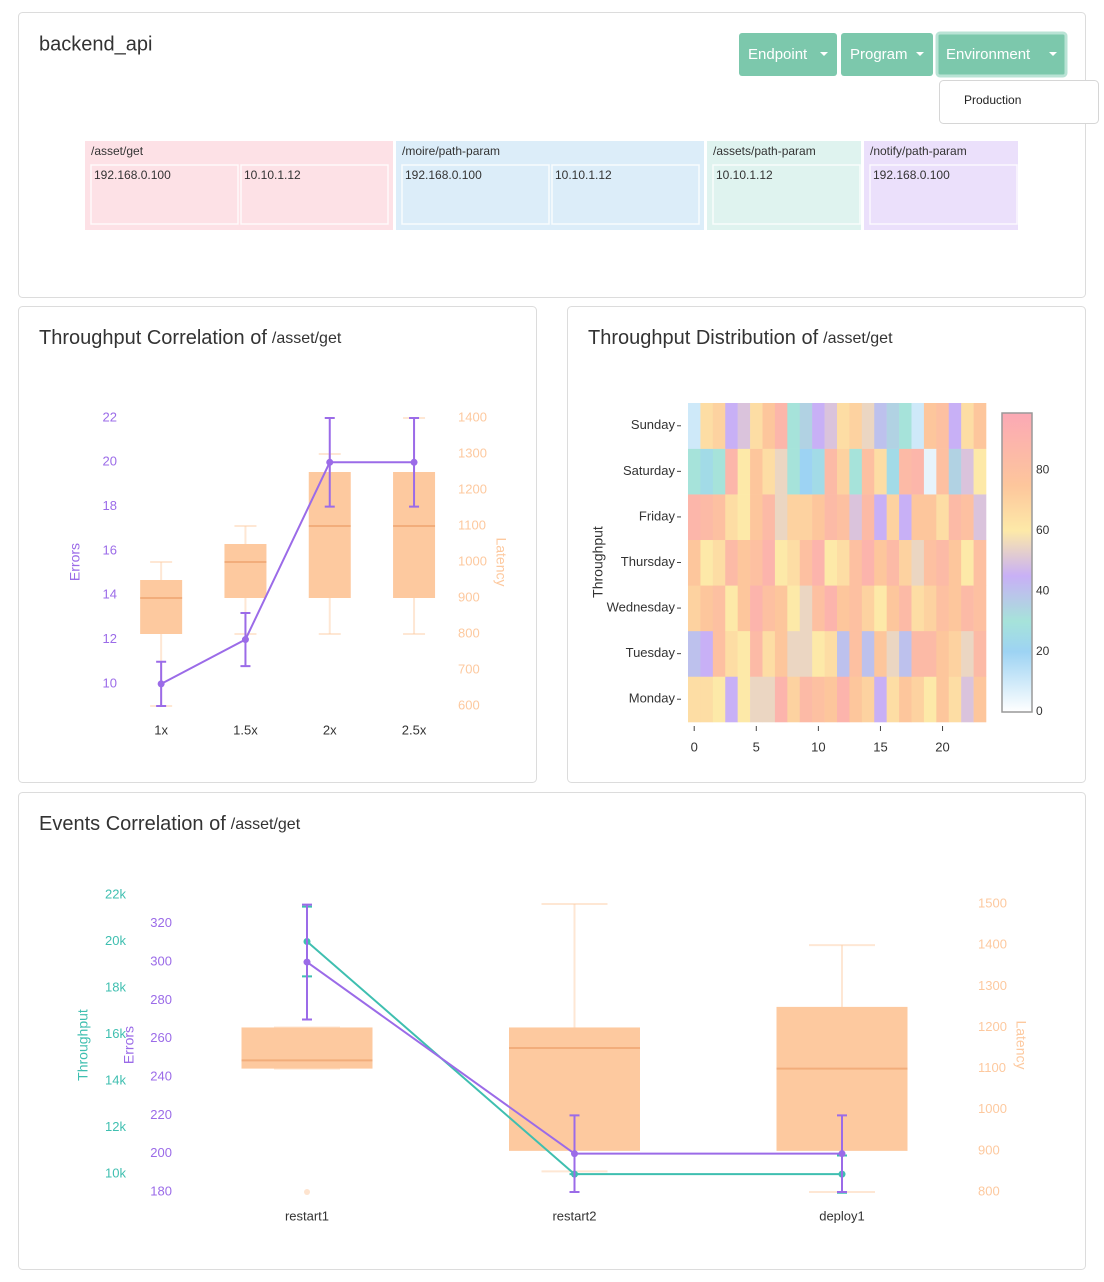 Image resolution: width=1104 pixels, height=1282 pixels. What do you see at coordinates (287, 573) in the screenshot?
I see `series-line` at bounding box center [287, 573].